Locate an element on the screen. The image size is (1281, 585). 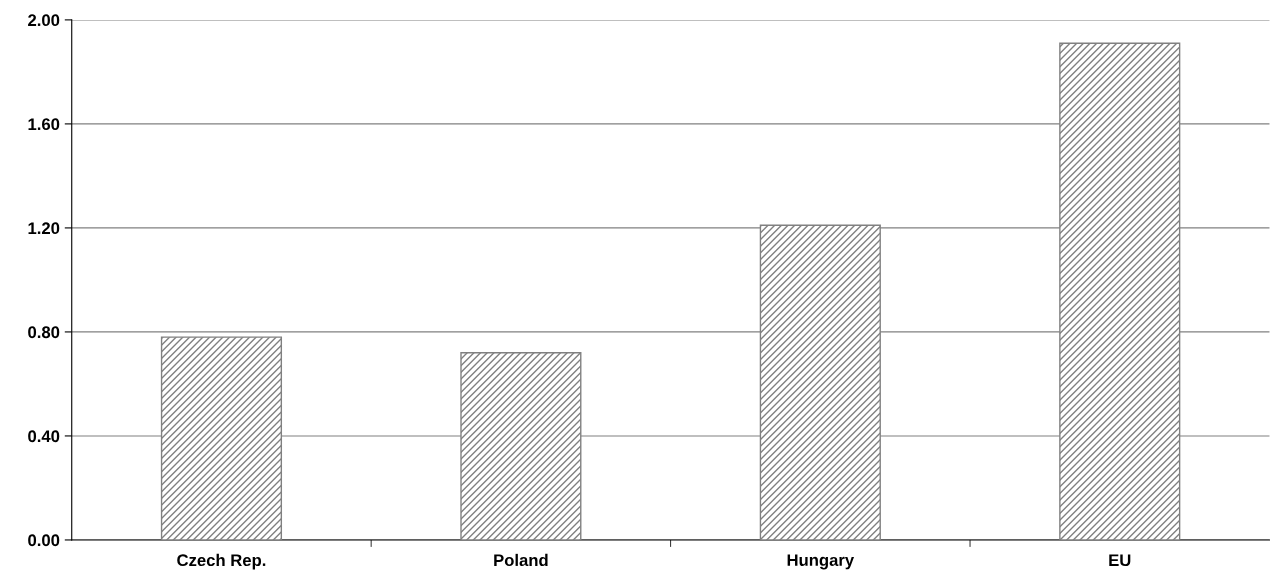
y-tick-label: 1.60 is located at coordinates (44, 124).